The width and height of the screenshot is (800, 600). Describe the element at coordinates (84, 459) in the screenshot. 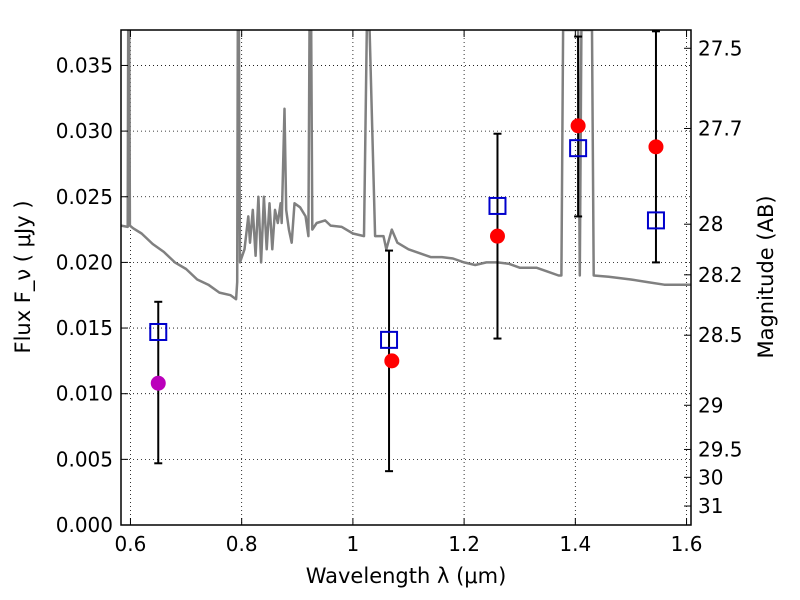

I see `y-tick-label: 0.005` at that location.